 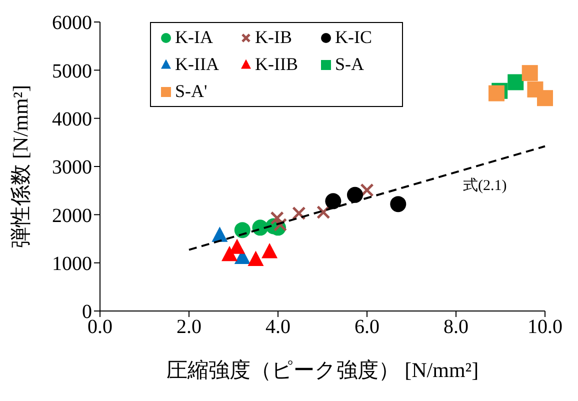 What do you see at coordinates (20, 166) in the screenshot?
I see `y-axis-title: 弾性係数 [N/mm²]` at bounding box center [20, 166].